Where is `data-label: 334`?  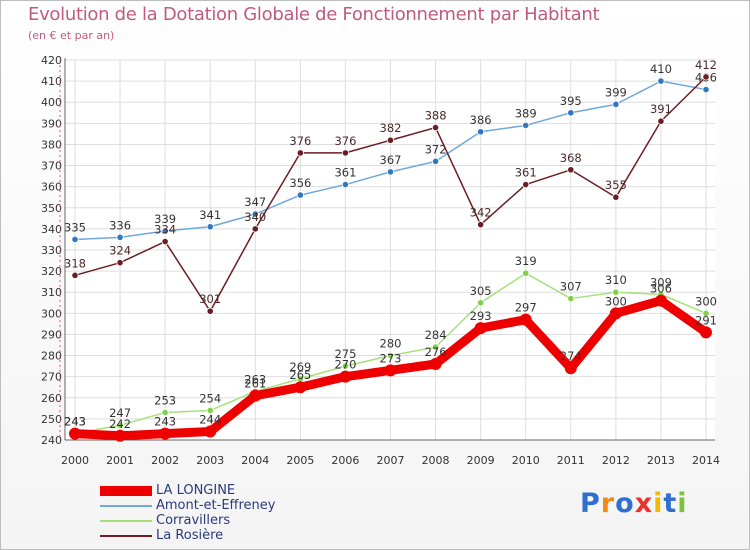 data-label: 334 is located at coordinates (165, 230).